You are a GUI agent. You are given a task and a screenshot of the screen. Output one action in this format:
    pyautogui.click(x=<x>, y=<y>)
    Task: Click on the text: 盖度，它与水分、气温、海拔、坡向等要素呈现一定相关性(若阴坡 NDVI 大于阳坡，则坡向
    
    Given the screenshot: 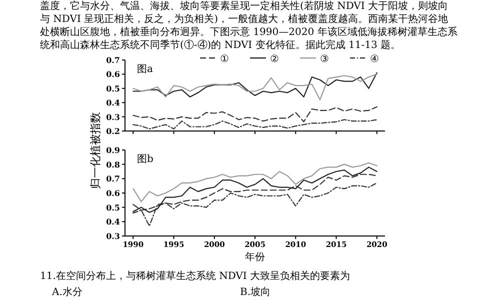 What is the action you would take?
    pyautogui.click(x=244, y=6)
    